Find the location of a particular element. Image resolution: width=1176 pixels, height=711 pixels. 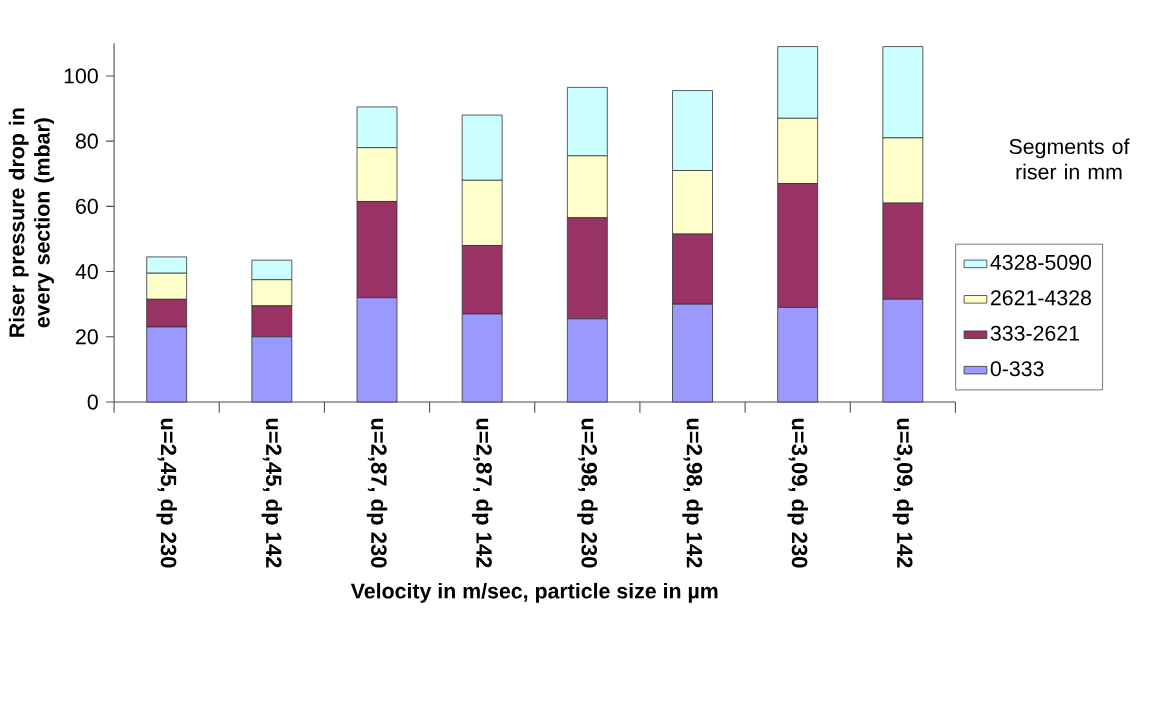

legend-label: 2621-4328 is located at coordinates (1040, 298).